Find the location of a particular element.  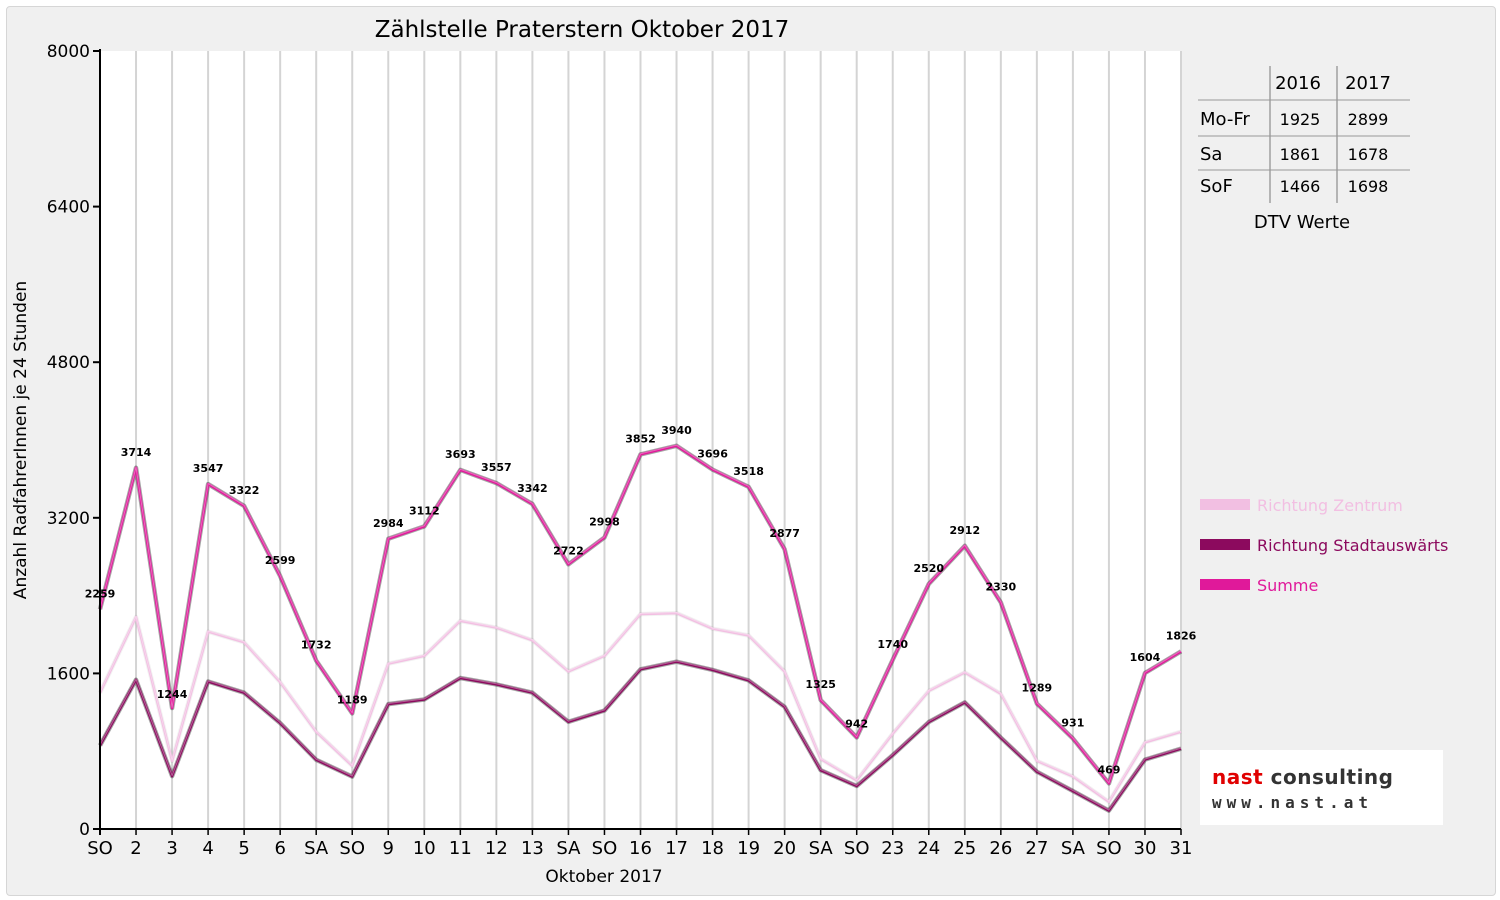

y-tick-label: 1600 is located at coordinates (68, 674).